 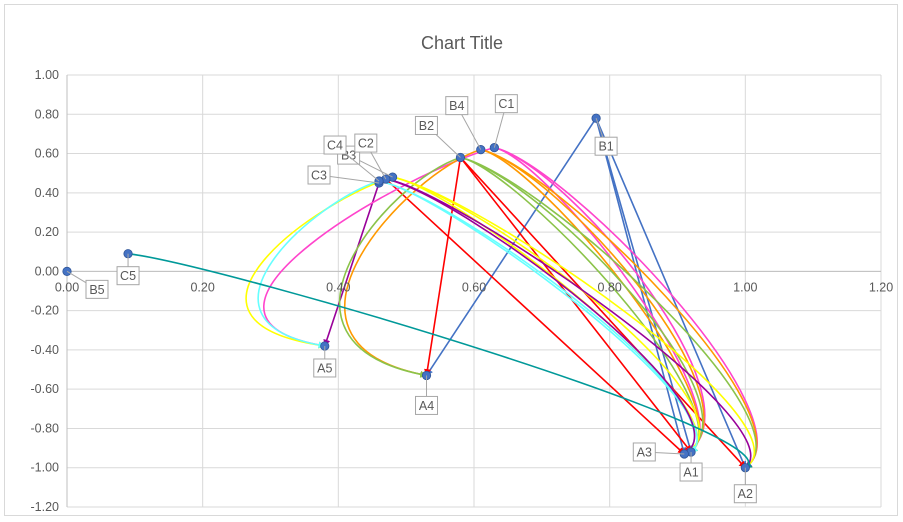 What do you see at coordinates (45, 311) in the screenshot?
I see `y-tick-label: -0.20` at bounding box center [45, 311].